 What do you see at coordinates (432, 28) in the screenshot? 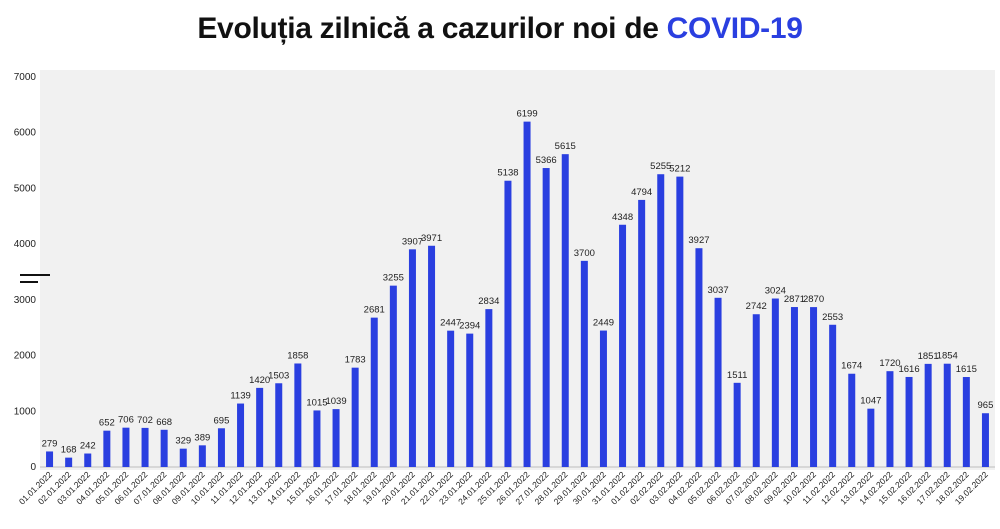
I see `chart-title-main: Evoluția zilnică a cazurilor noi de` at bounding box center [432, 28].